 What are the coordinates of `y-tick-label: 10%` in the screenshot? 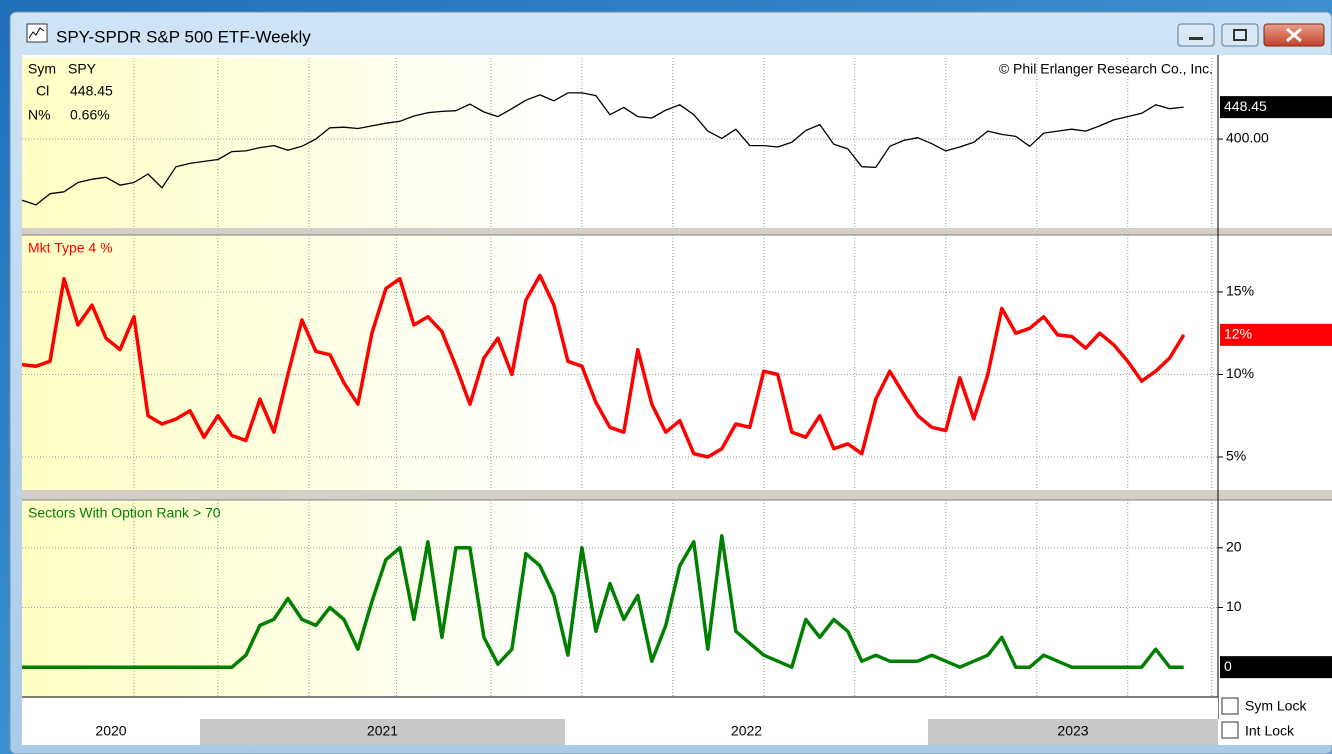 It's located at (1240, 373).